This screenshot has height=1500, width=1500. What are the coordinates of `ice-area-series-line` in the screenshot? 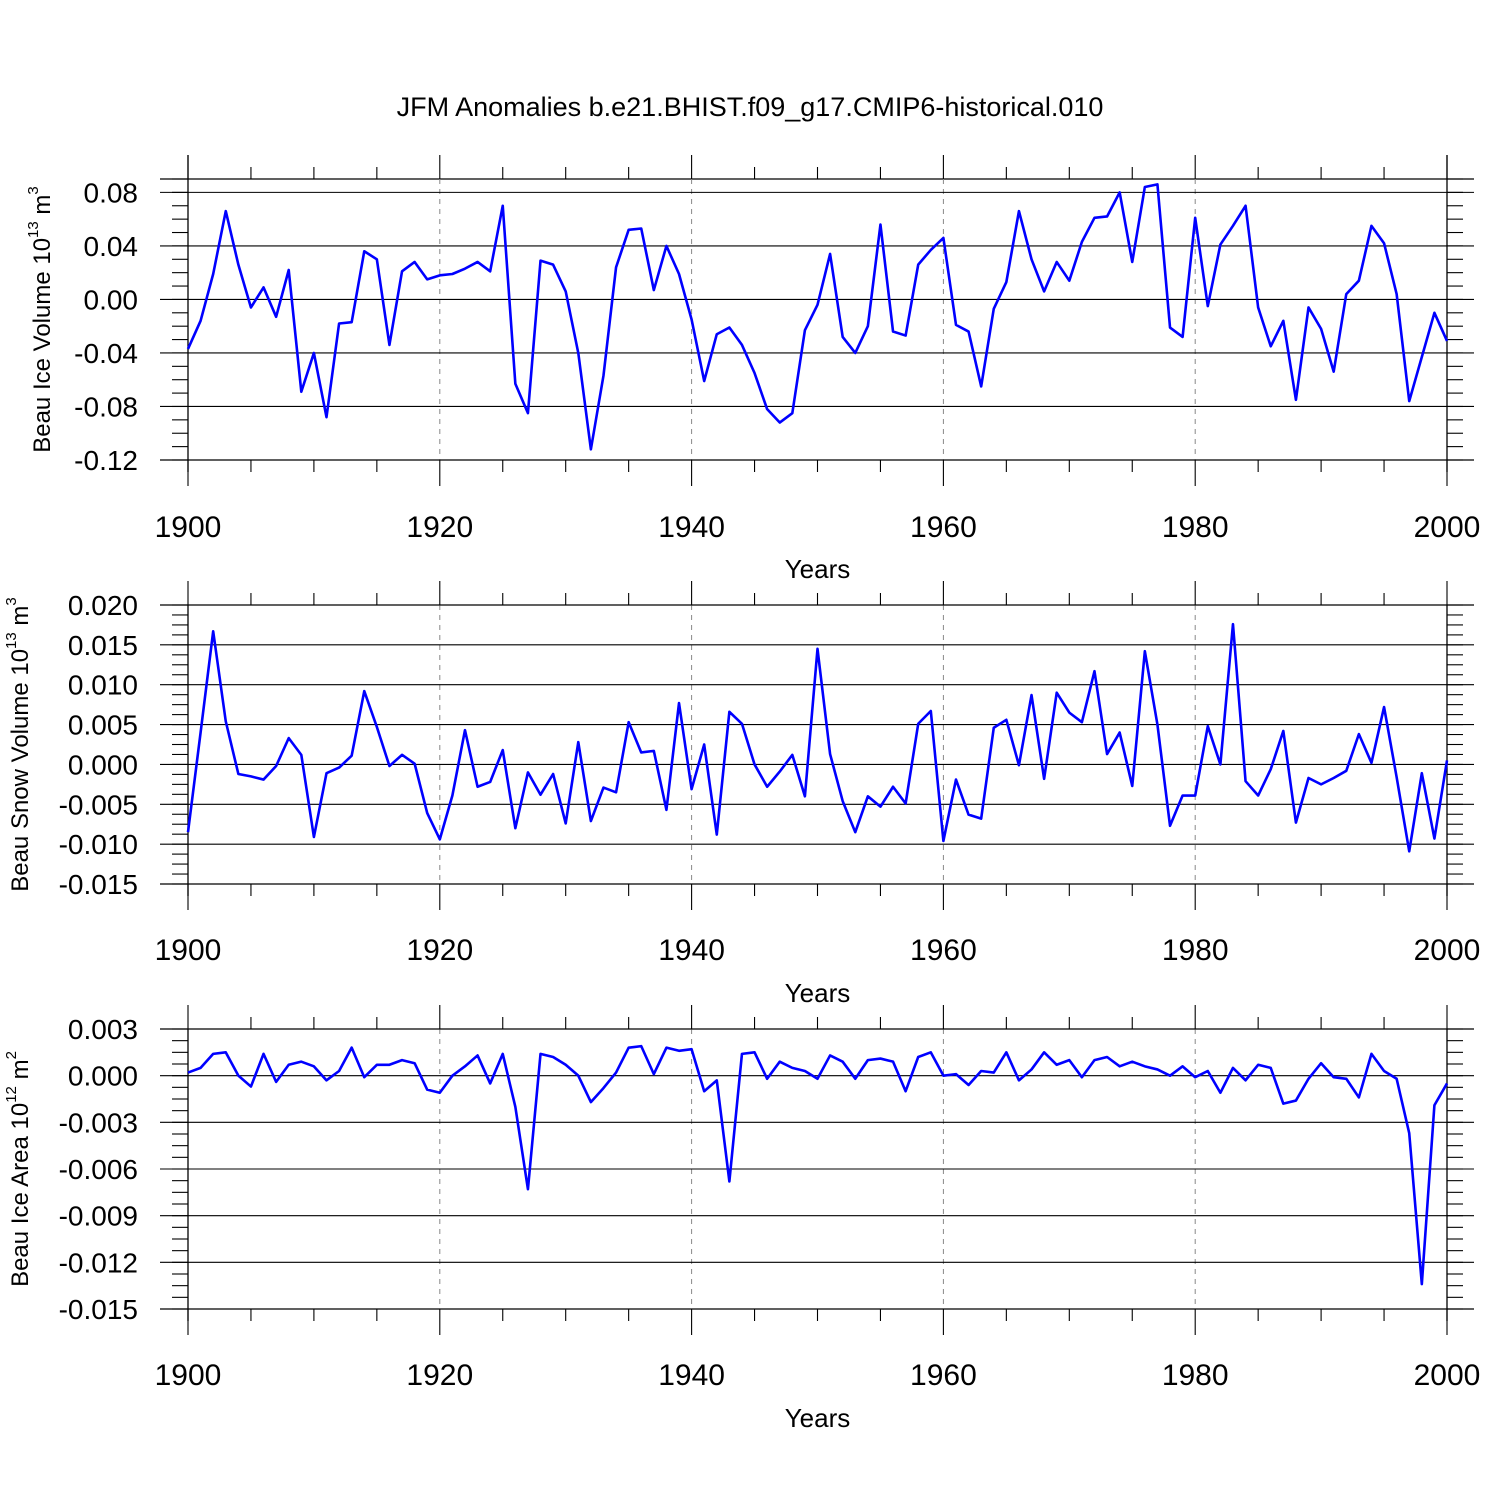 It's located at (818, 1165).